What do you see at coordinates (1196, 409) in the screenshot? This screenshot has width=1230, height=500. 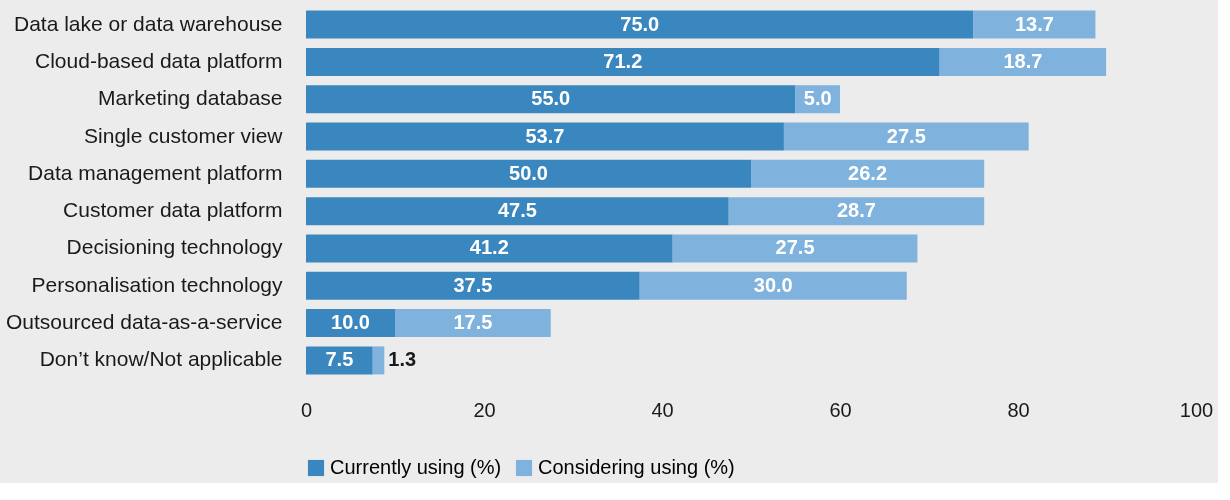 I see `x-tick-label: 100` at bounding box center [1196, 409].